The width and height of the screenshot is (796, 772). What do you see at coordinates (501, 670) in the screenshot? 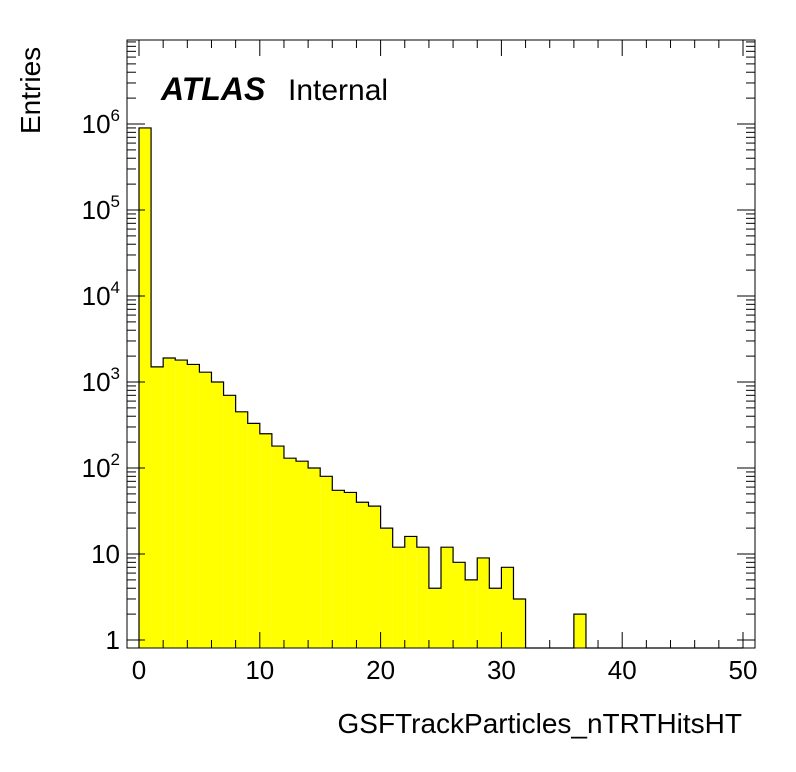
I see `x-tick-label: 30` at bounding box center [501, 670].